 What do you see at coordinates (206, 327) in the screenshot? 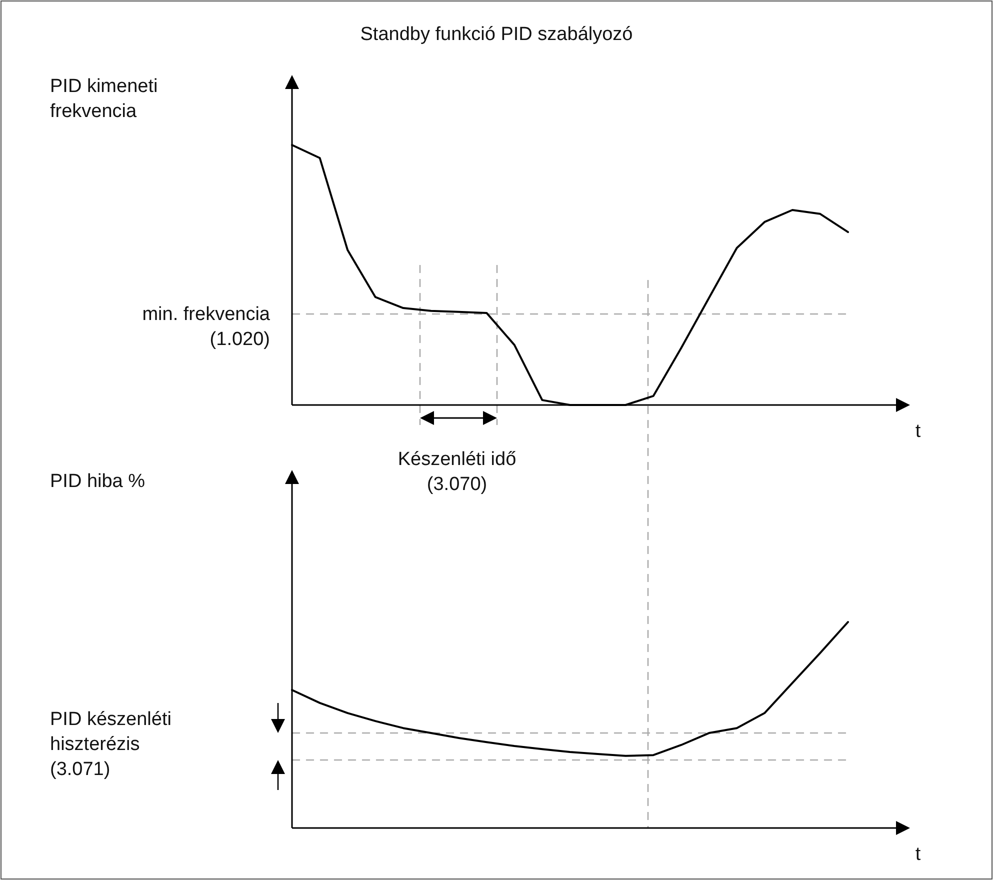
I see `ref-line-label: min. frekvencia (1.020)` at bounding box center [206, 327].